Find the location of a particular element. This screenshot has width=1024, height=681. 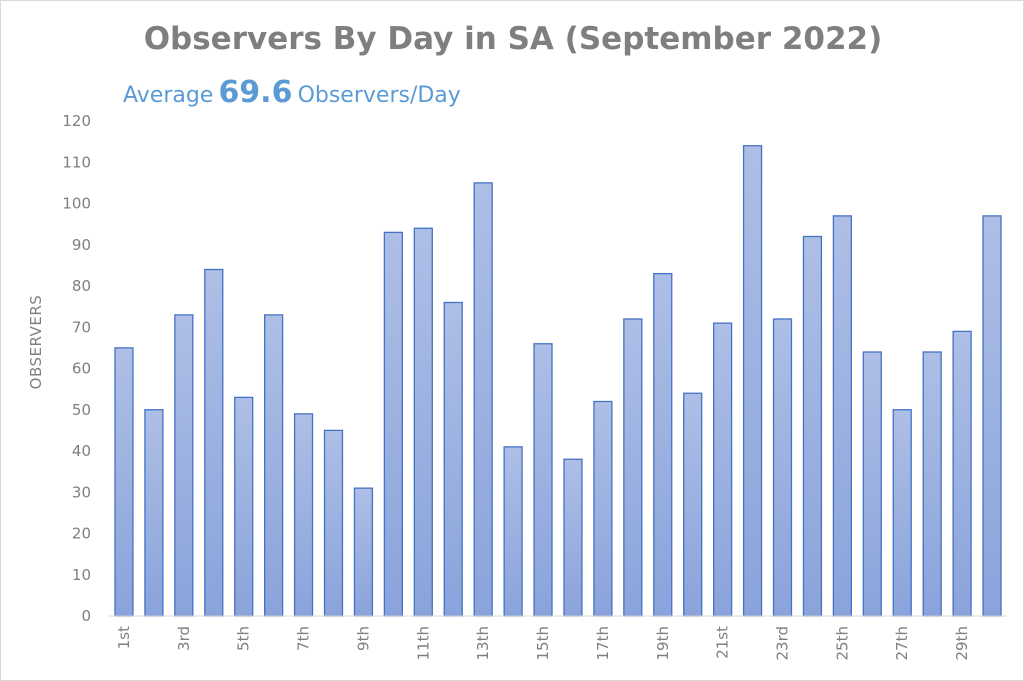

bar-9th is located at coordinates (363, 552).